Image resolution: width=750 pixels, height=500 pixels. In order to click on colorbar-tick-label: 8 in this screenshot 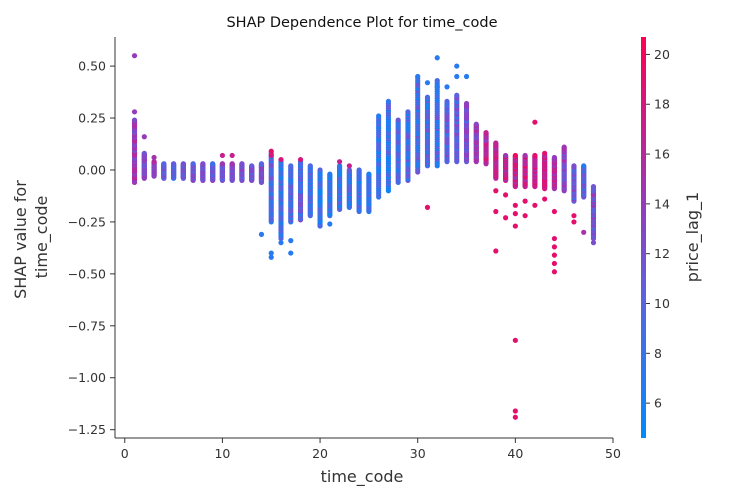, I will do `click(658, 353)`.